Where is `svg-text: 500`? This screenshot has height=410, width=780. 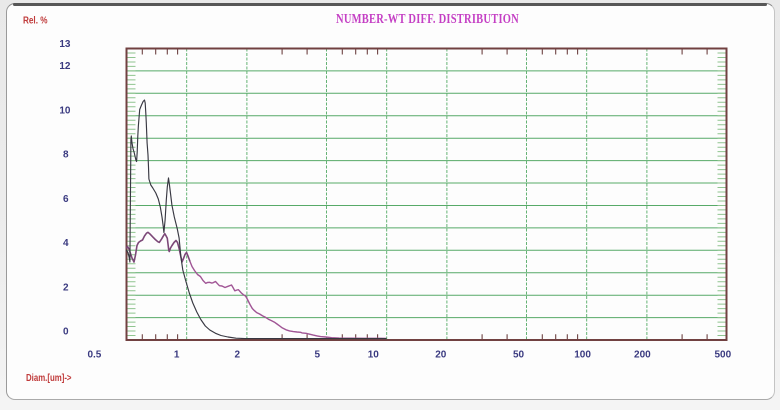 svg-text: 500 is located at coordinates (722, 355).